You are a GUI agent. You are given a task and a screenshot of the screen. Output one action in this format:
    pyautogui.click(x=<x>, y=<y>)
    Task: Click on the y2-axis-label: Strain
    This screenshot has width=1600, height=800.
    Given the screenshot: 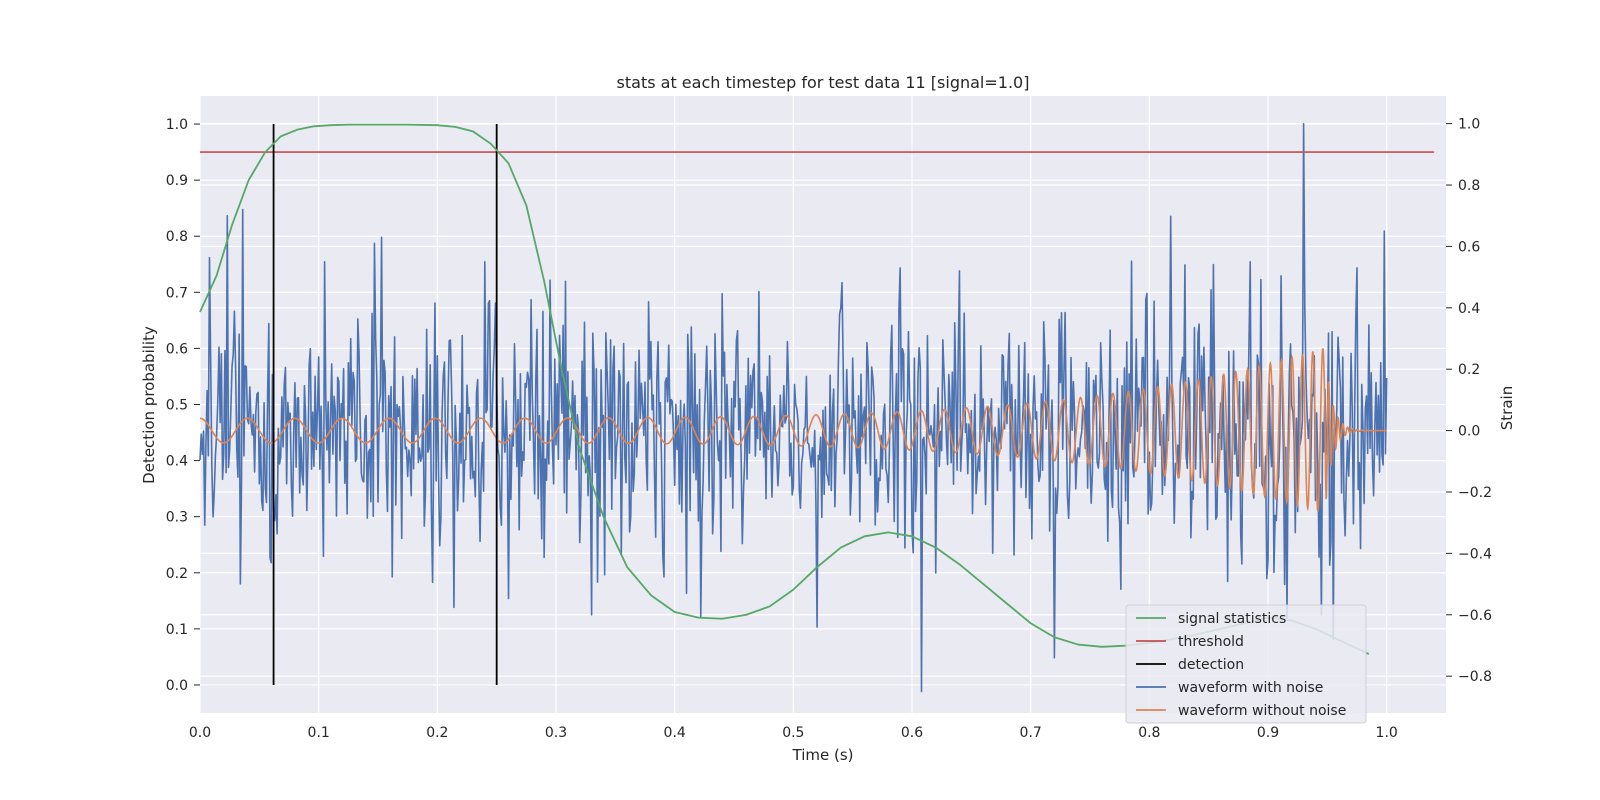 What is the action you would take?
    pyautogui.click(x=1507, y=408)
    